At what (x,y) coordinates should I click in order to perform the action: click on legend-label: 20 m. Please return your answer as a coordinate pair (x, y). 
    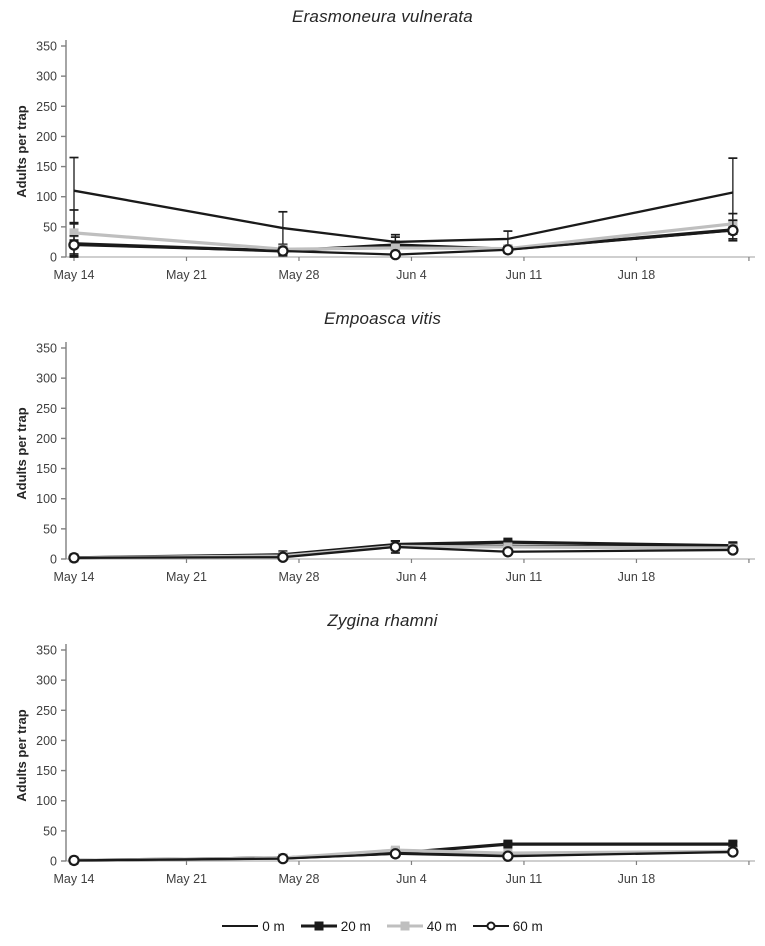
    Looking at the image, I should click on (355, 926).